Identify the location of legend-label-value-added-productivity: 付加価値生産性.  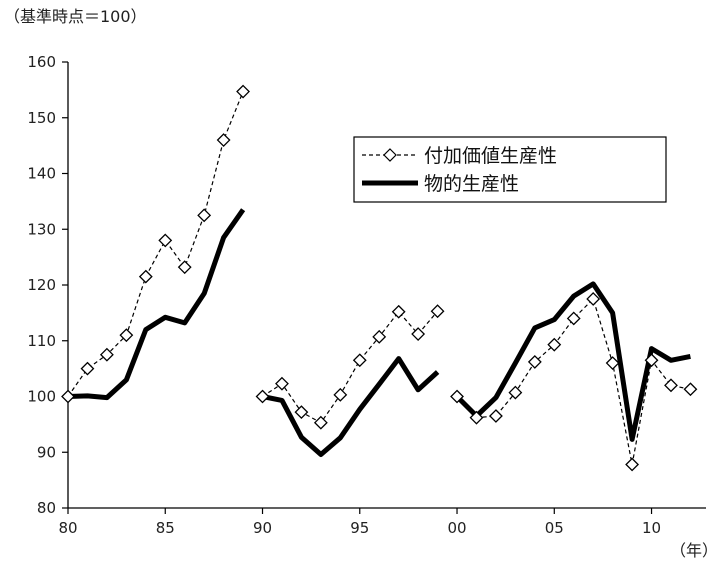
(490, 156).